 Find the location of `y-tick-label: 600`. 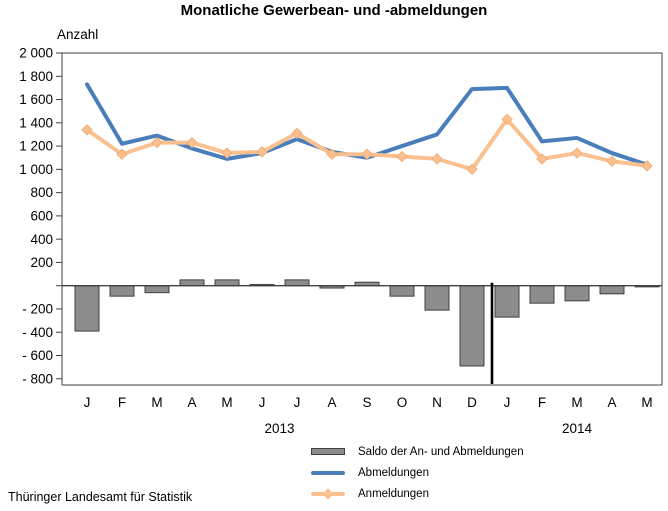

y-tick-label: 600 is located at coordinates (41, 215).